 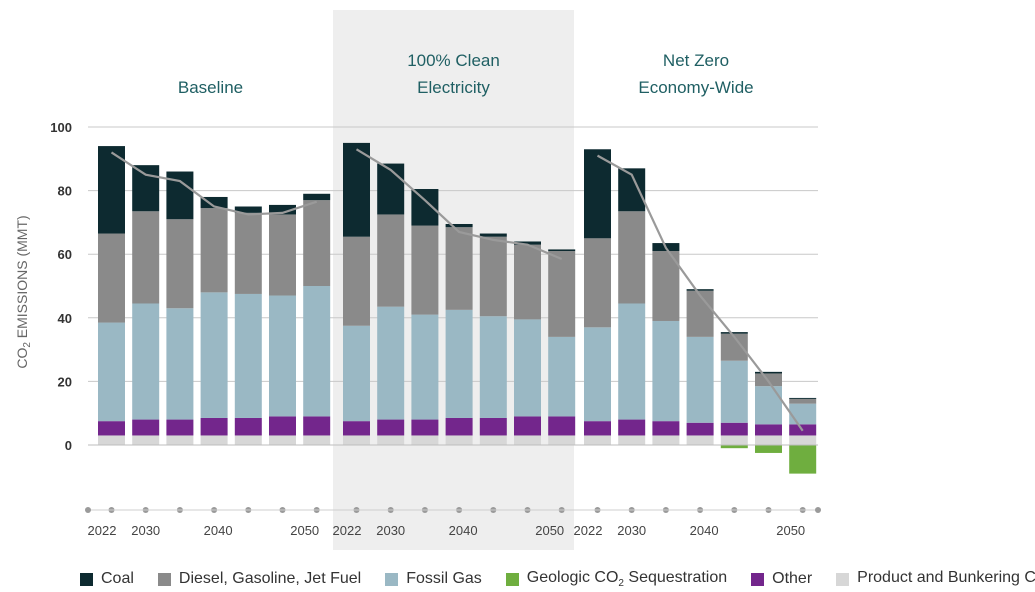 I want to click on y-tick-label: 0, so click(x=68, y=445).